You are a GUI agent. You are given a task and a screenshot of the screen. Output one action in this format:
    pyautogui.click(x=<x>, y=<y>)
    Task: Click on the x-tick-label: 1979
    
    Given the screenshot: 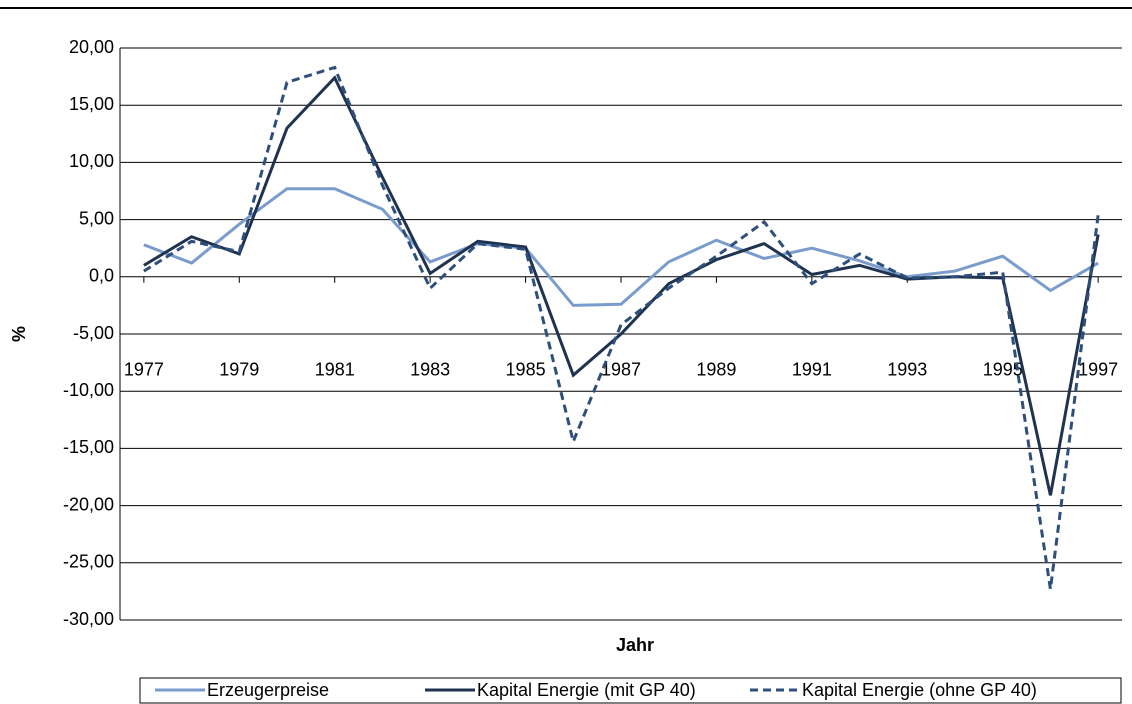 What is the action you would take?
    pyautogui.click(x=239, y=370)
    